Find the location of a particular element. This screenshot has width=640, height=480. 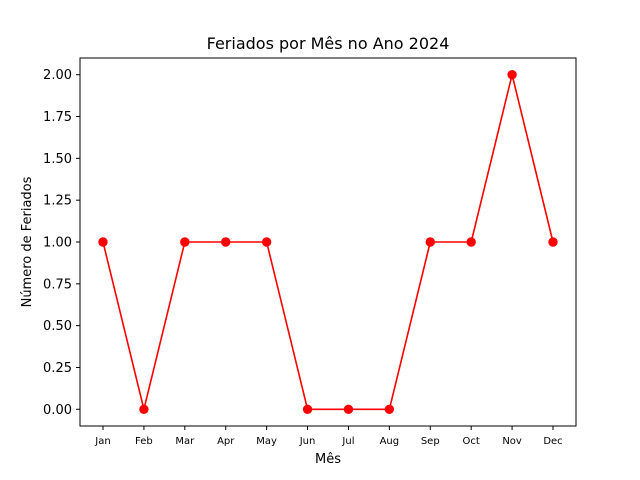

x-axis-label: Mês is located at coordinates (328, 459).